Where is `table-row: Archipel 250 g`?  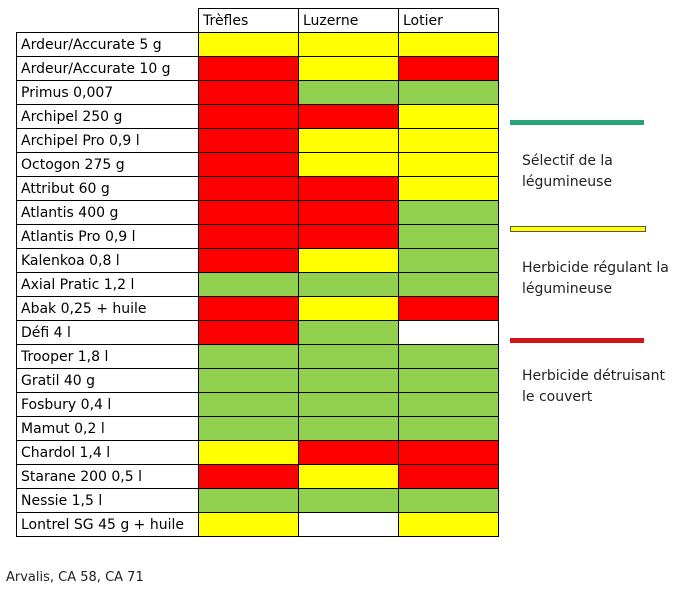 table-row: Archipel 250 g is located at coordinates (257, 116).